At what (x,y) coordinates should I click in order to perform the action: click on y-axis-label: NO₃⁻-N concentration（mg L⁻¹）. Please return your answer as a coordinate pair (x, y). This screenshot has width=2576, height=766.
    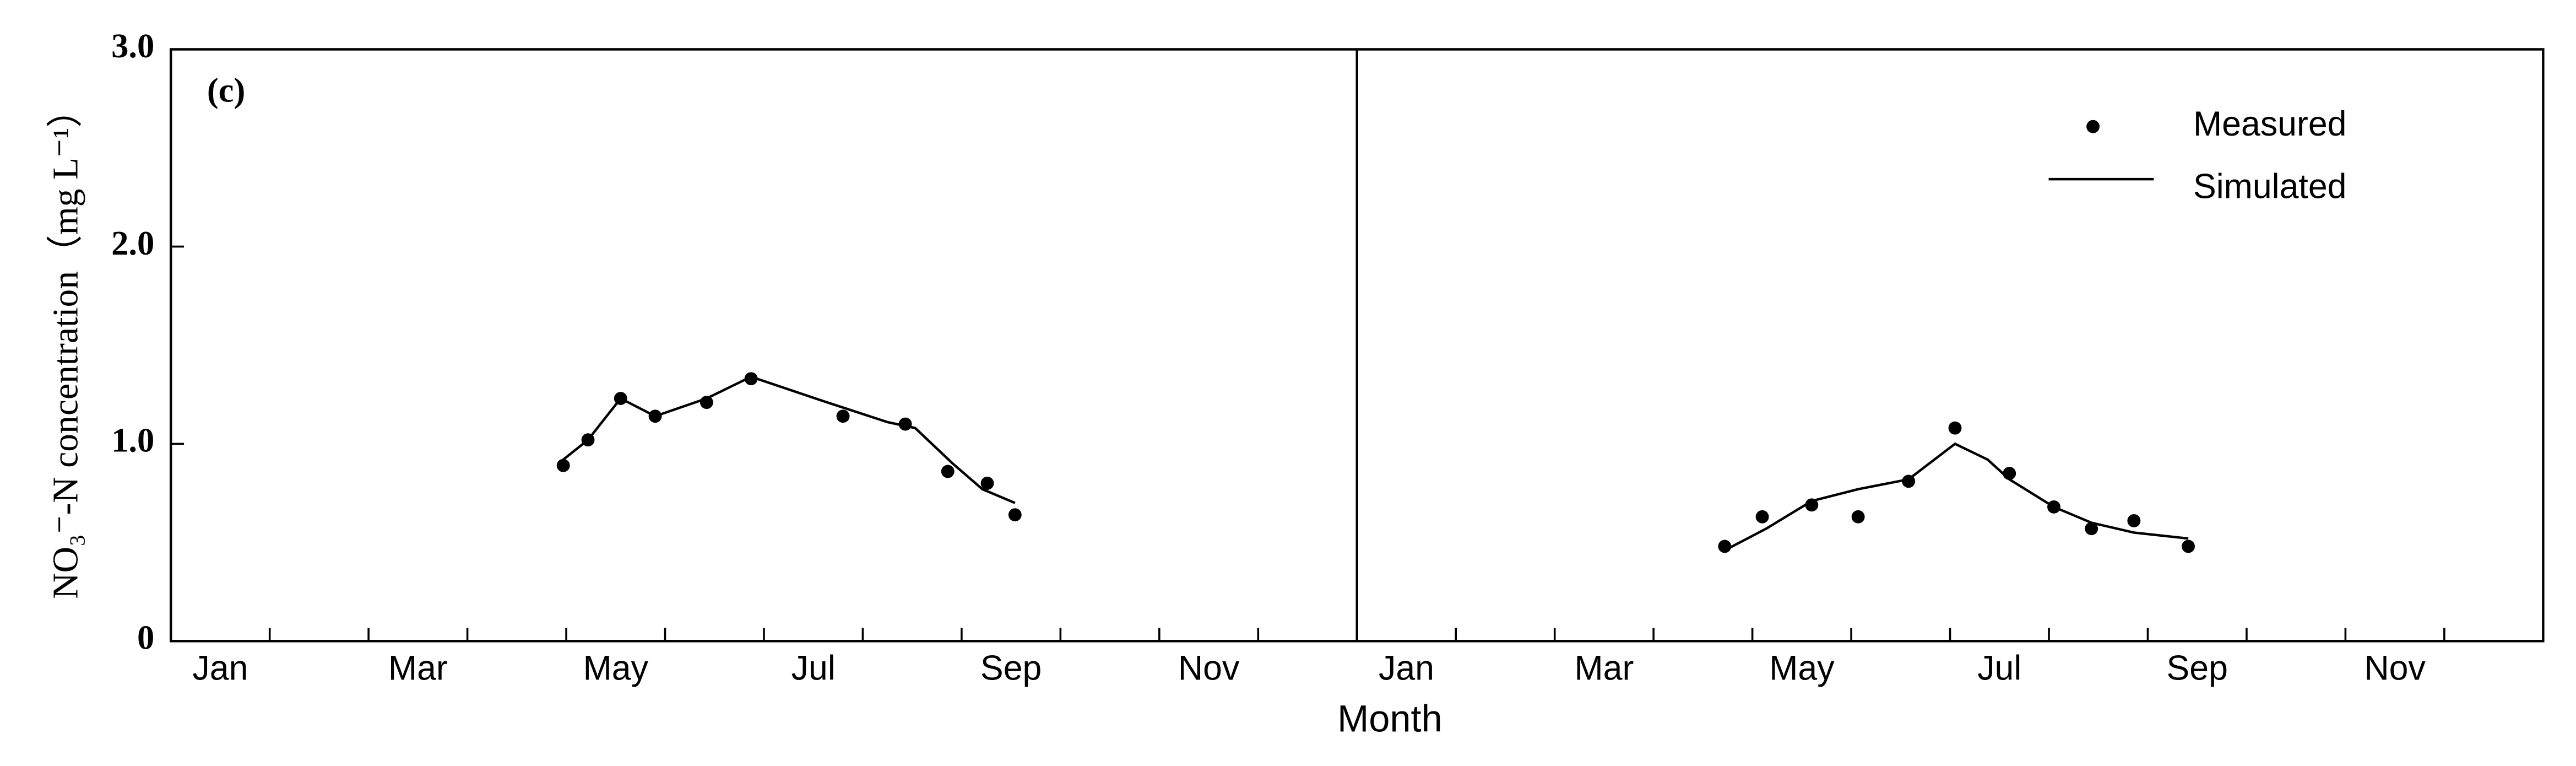
    Looking at the image, I should click on (65, 345).